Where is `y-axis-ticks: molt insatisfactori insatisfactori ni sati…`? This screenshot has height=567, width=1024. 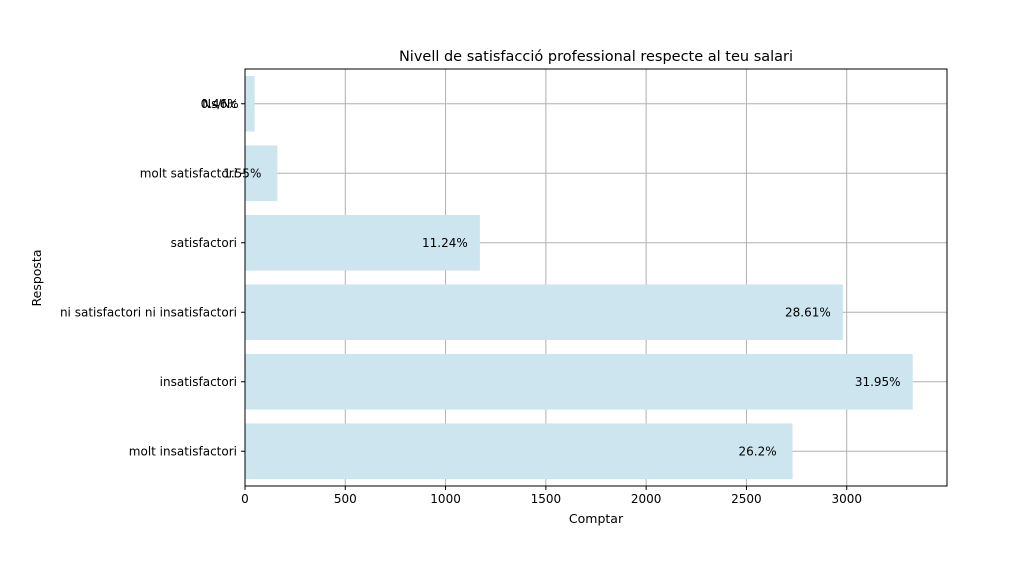 y-axis-ticks: molt insatisfactori insatisfactori ni sati… is located at coordinates (152, 277).